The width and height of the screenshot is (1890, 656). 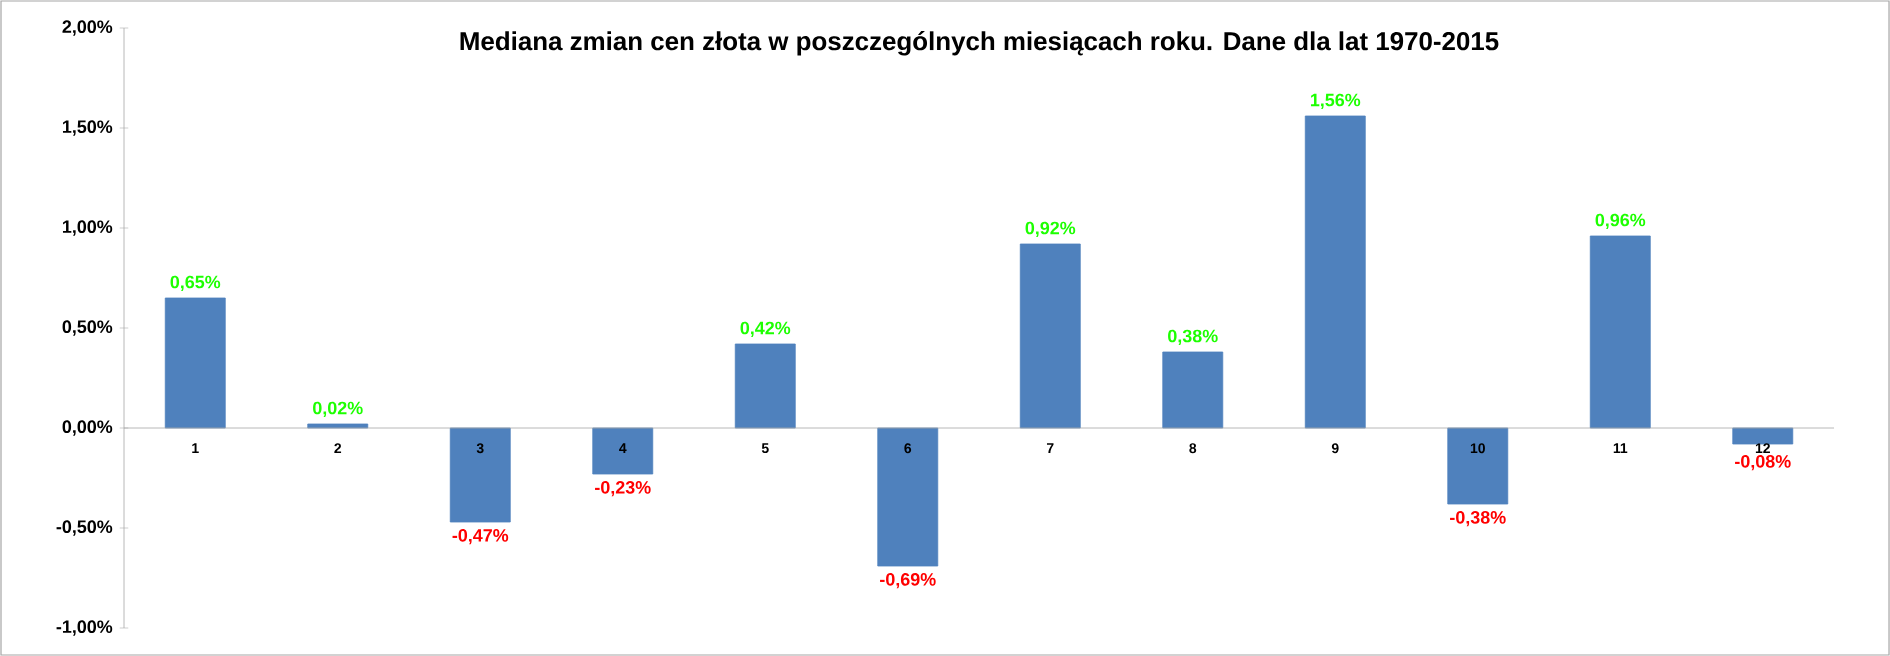 What do you see at coordinates (84, 528) in the screenshot?
I see `y-tick-label: -0,50%` at bounding box center [84, 528].